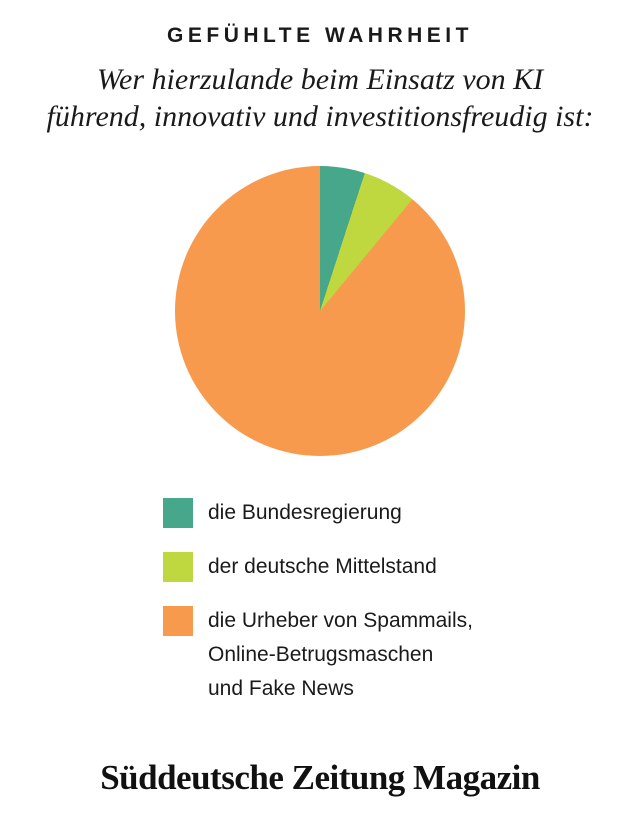  I want to click on legend-label: der deutsche Mittelstand, so click(322, 566).